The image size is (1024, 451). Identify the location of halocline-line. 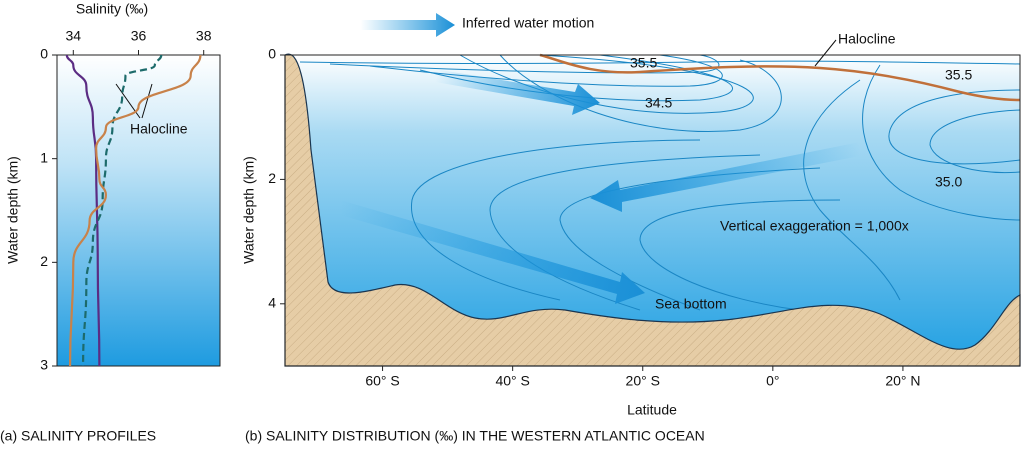
(780, 77).